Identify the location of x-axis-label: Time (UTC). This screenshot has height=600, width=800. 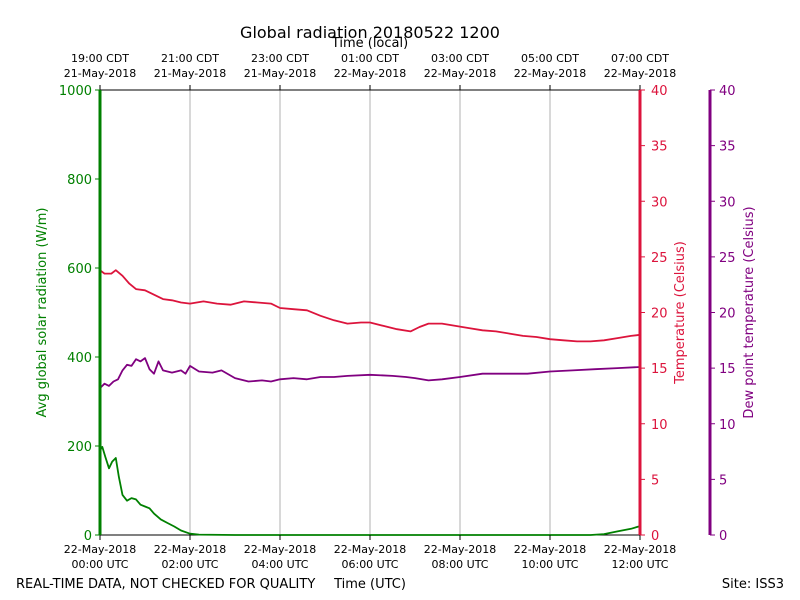
(369, 584).